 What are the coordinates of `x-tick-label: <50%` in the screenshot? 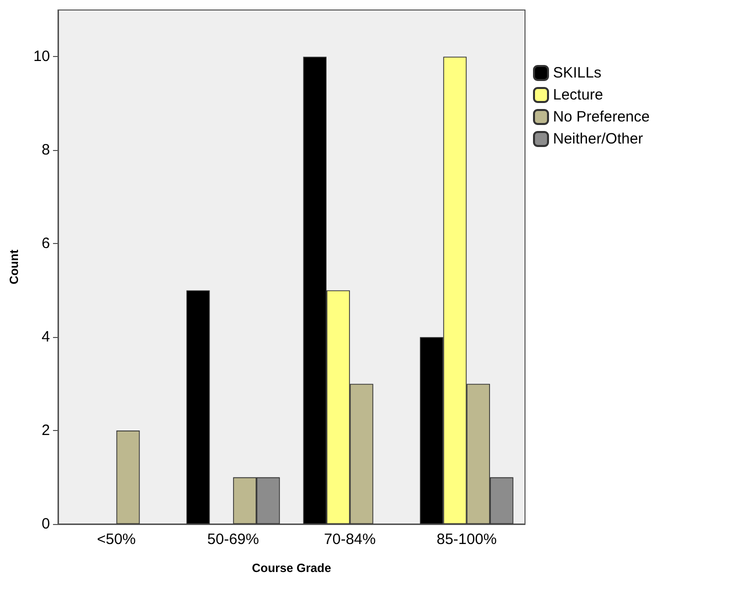 It's located at (116, 539).